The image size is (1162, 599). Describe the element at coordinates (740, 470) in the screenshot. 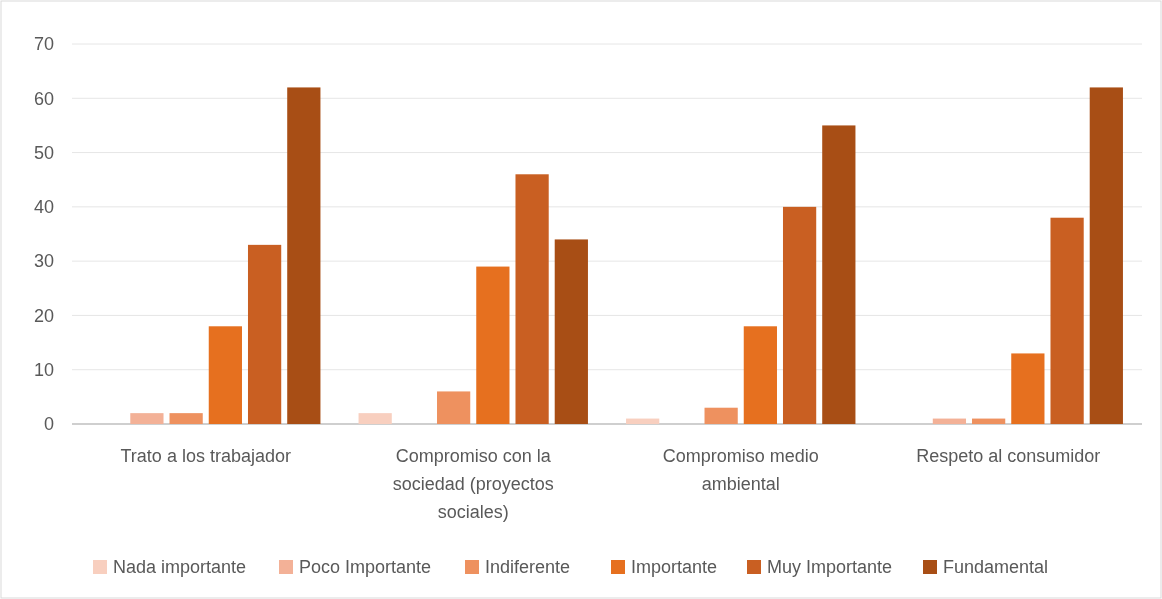

I see `x-tick-label: Compromiso medio ambiental` at that location.